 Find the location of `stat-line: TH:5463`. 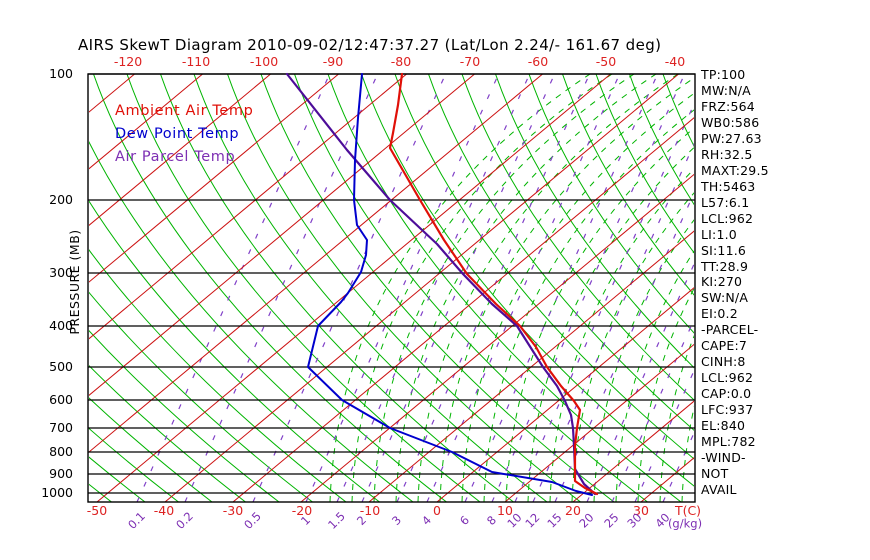

stat-line: TH:5463 is located at coordinates (728, 186).